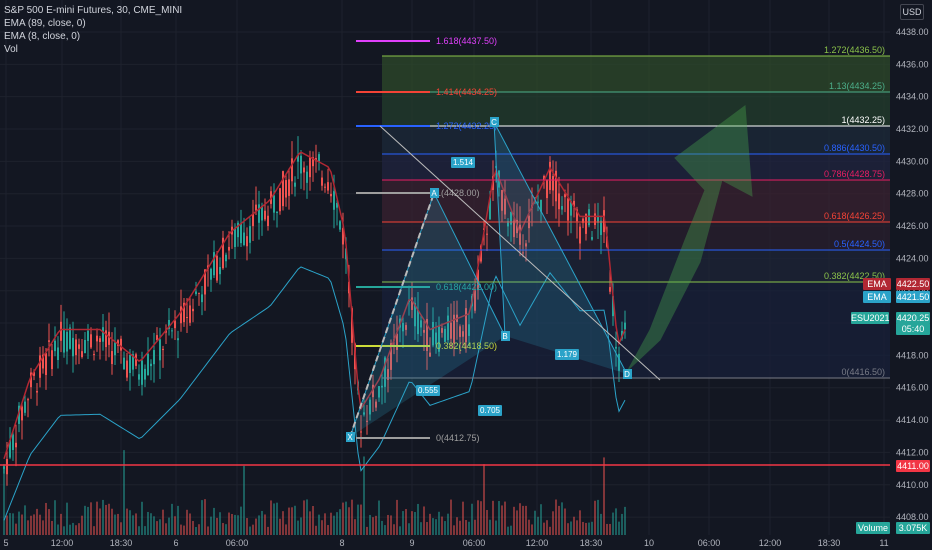 This screenshot has height=550, width=932. What do you see at coordinates (912, 420) in the screenshot?
I see `price-tick: 4414.00` at bounding box center [912, 420].